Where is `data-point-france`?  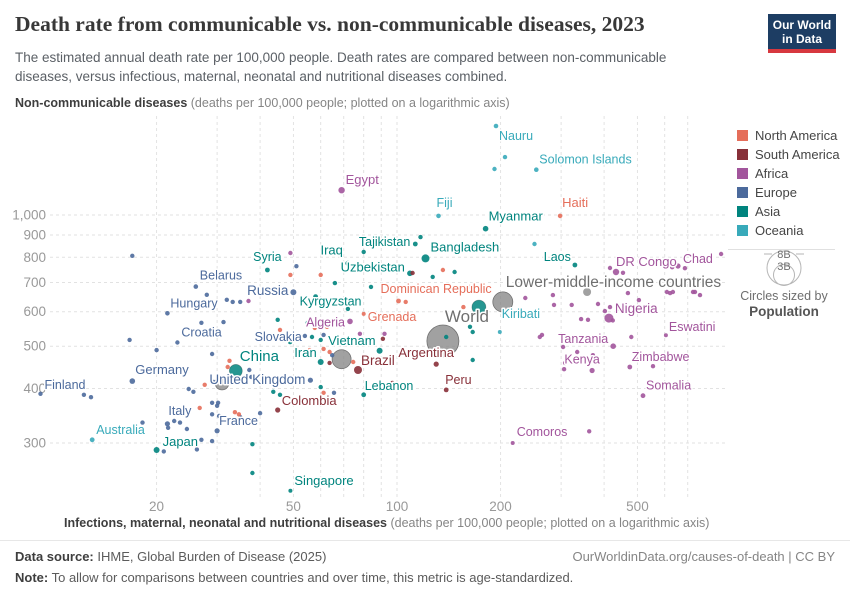 data-point-france is located at coordinates (217, 431).